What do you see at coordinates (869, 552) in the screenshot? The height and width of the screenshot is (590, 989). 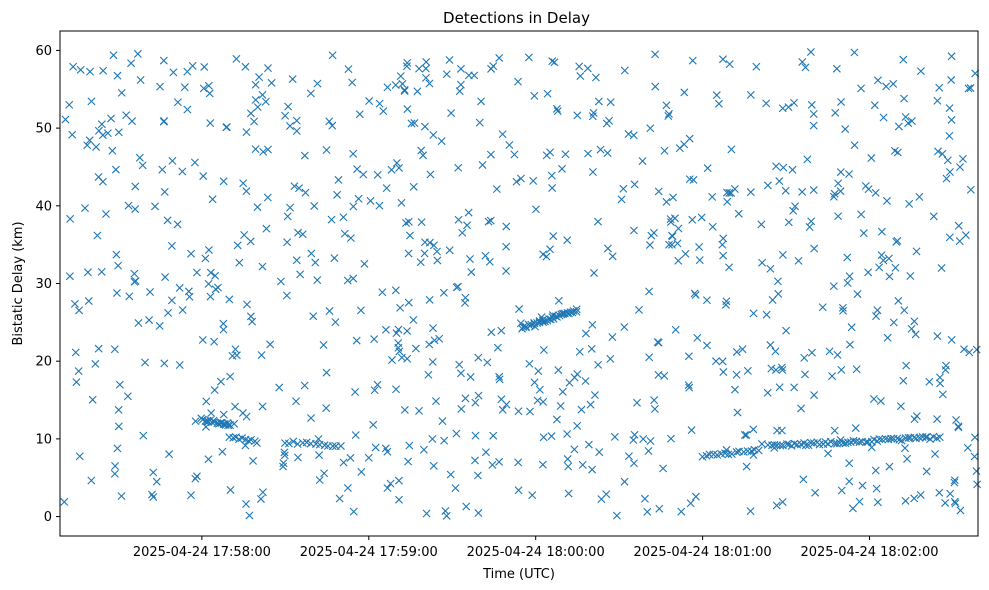 I see `x-tick-label: 2025-04-24 18:02:00` at bounding box center [869, 552].